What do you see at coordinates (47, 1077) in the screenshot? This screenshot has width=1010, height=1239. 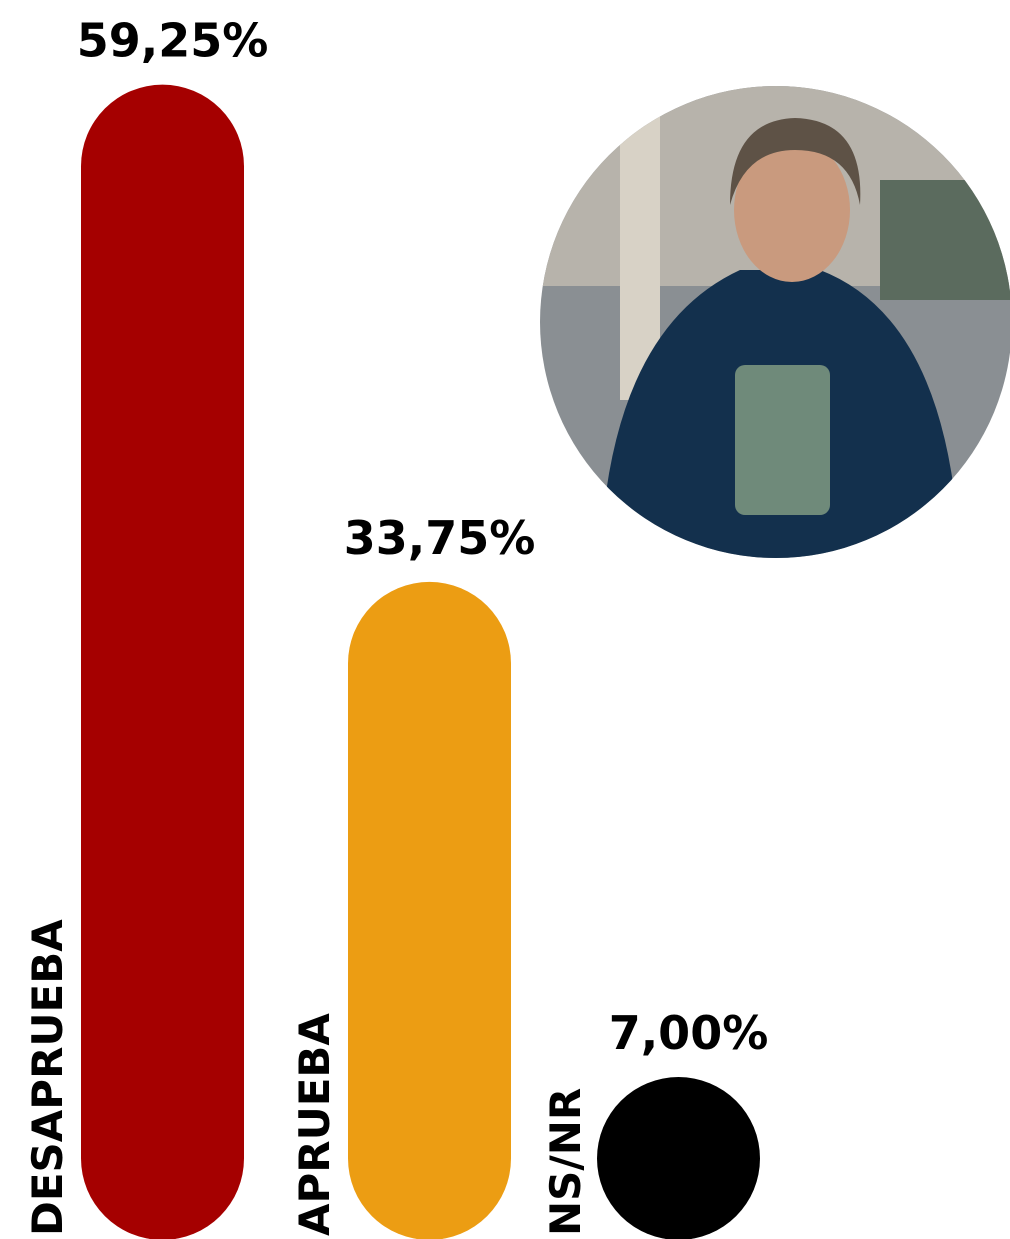 I see `category-label: DESAPRUEBA` at bounding box center [47, 1077].